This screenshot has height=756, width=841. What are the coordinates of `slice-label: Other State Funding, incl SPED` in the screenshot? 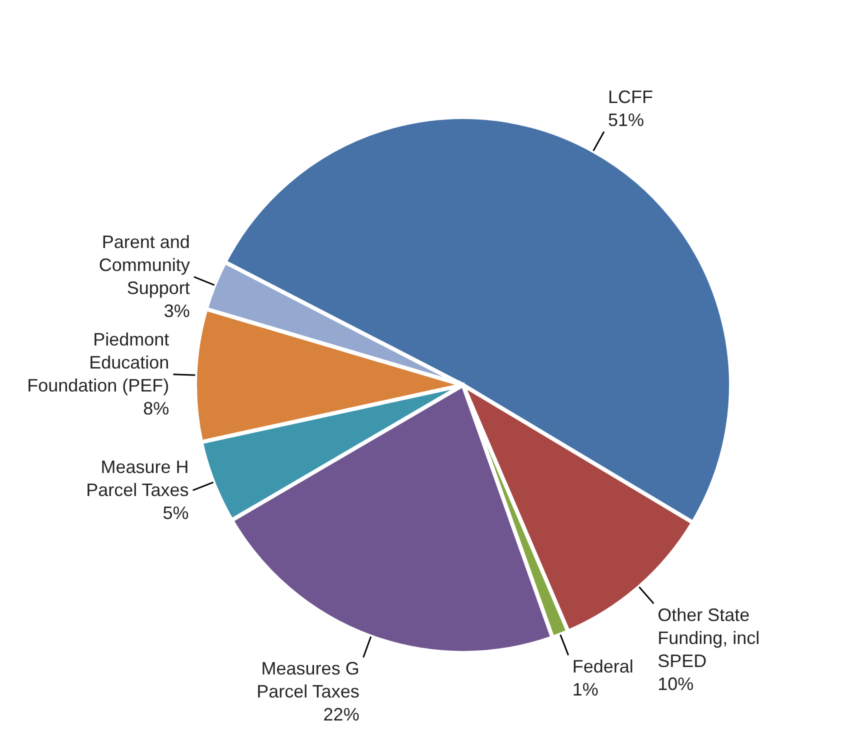 It's located at (709, 637).